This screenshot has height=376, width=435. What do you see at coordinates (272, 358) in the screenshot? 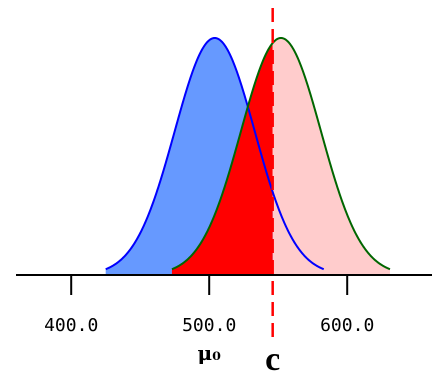
I see `critical-value-label: c` at bounding box center [272, 358].